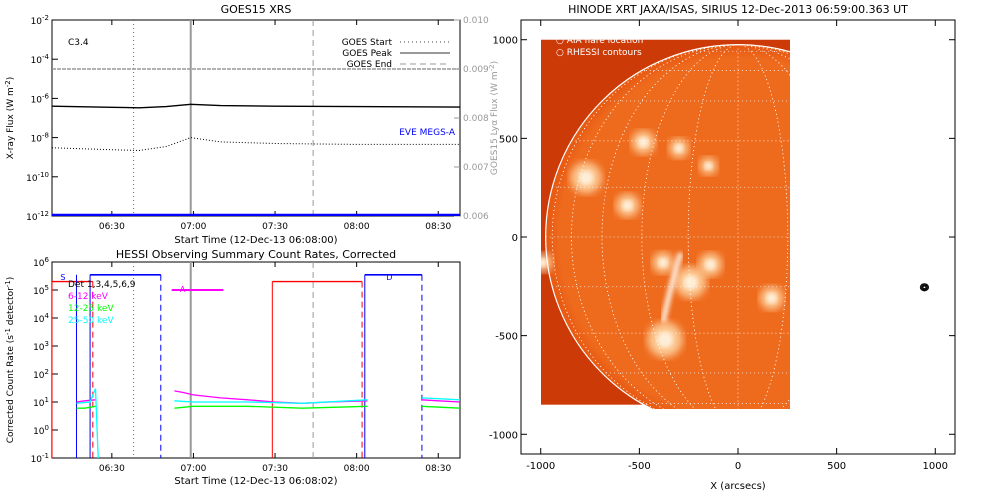 Image resolution: width=1000 pixels, height=500 pixels. What do you see at coordinates (41, 318) in the screenshot?
I see `hessi-ytick-label: 10⁴` at bounding box center [41, 318].